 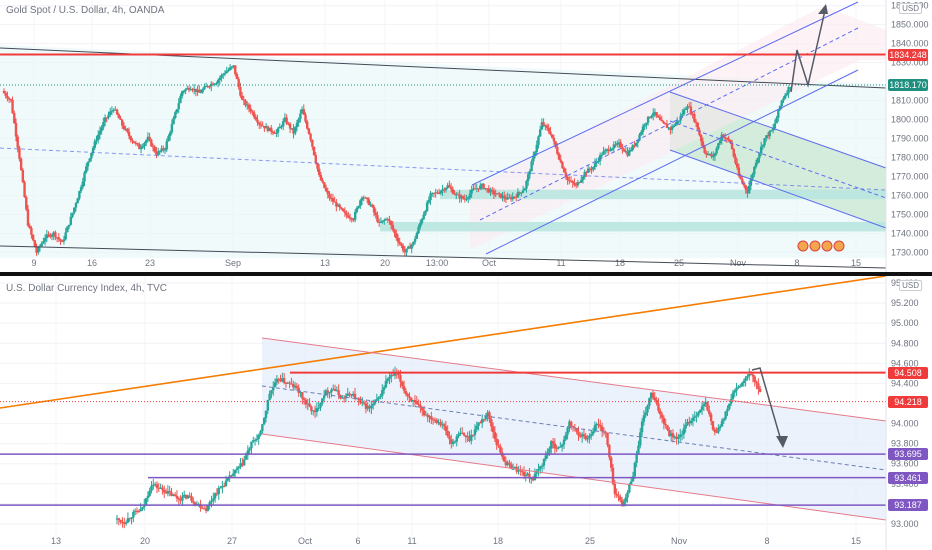 I want to click on gold-flag-mid, so click(x=778, y=159).